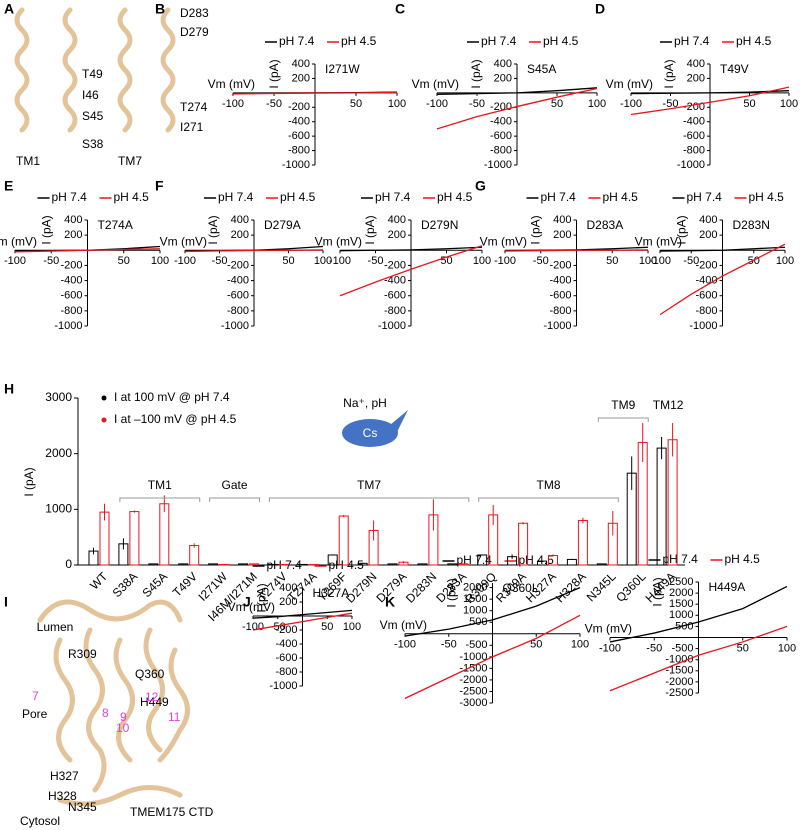 This screenshot has height=830, width=800. What do you see at coordinates (521, 588) in the screenshot?
I see `panel-title: Q360L` at bounding box center [521, 588].